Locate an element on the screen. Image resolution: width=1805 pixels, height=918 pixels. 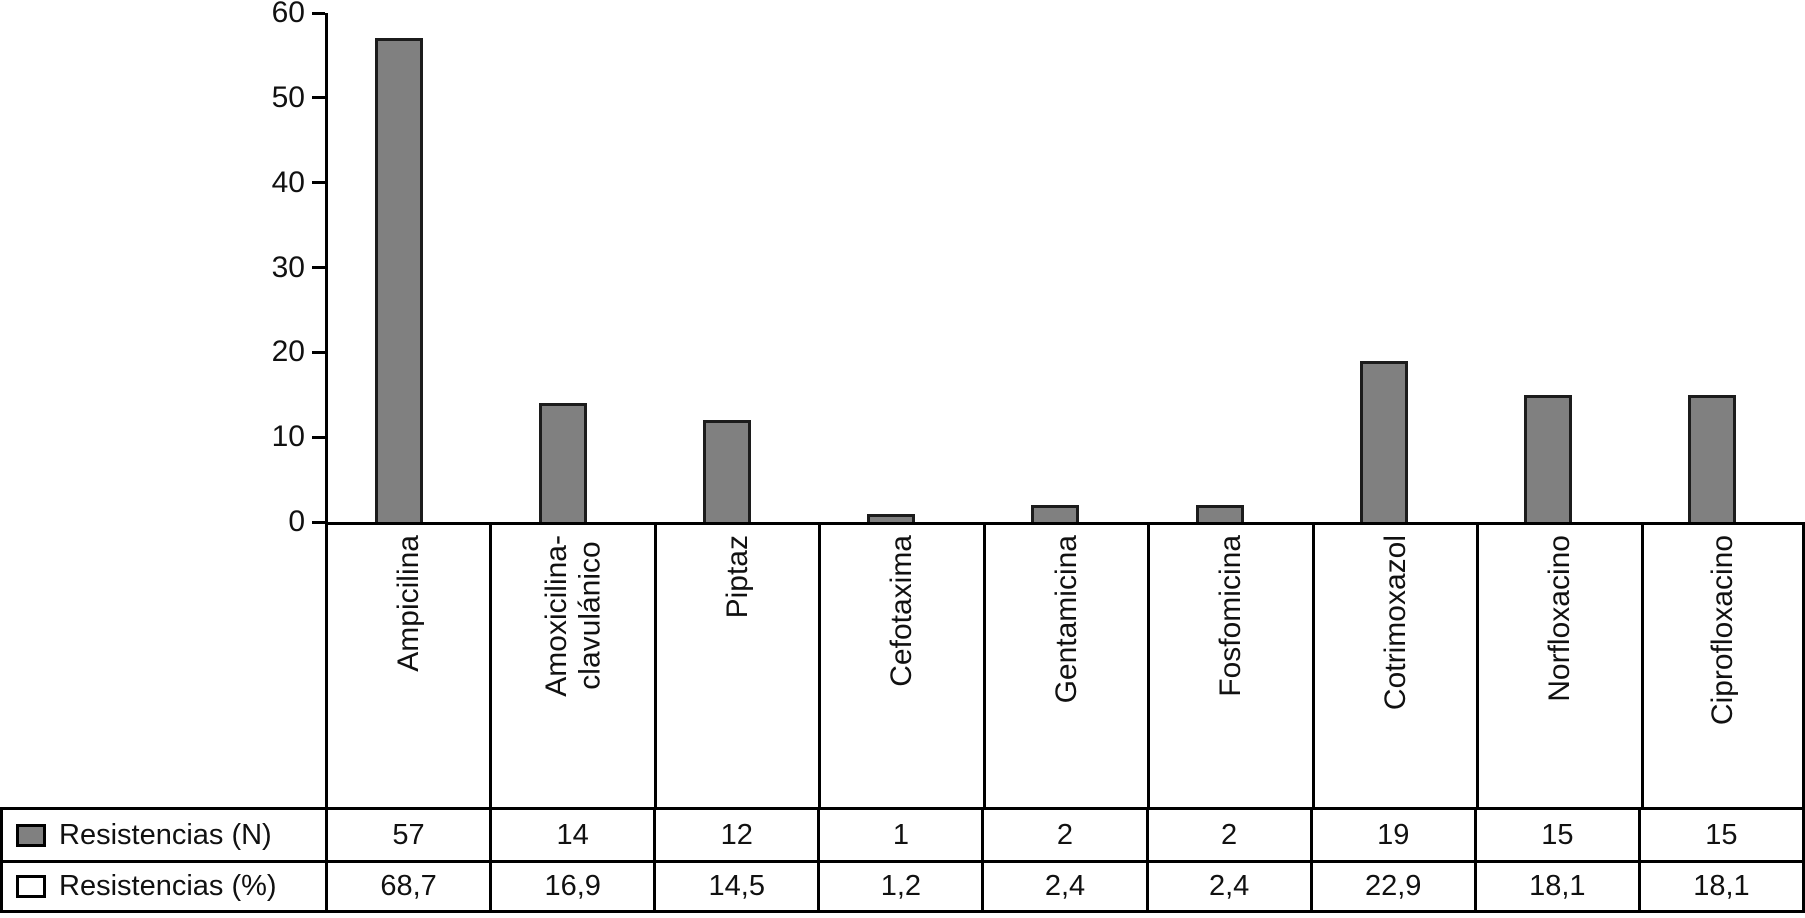
legend-cell: Resistencias (%) is located at coordinates (164, 885).